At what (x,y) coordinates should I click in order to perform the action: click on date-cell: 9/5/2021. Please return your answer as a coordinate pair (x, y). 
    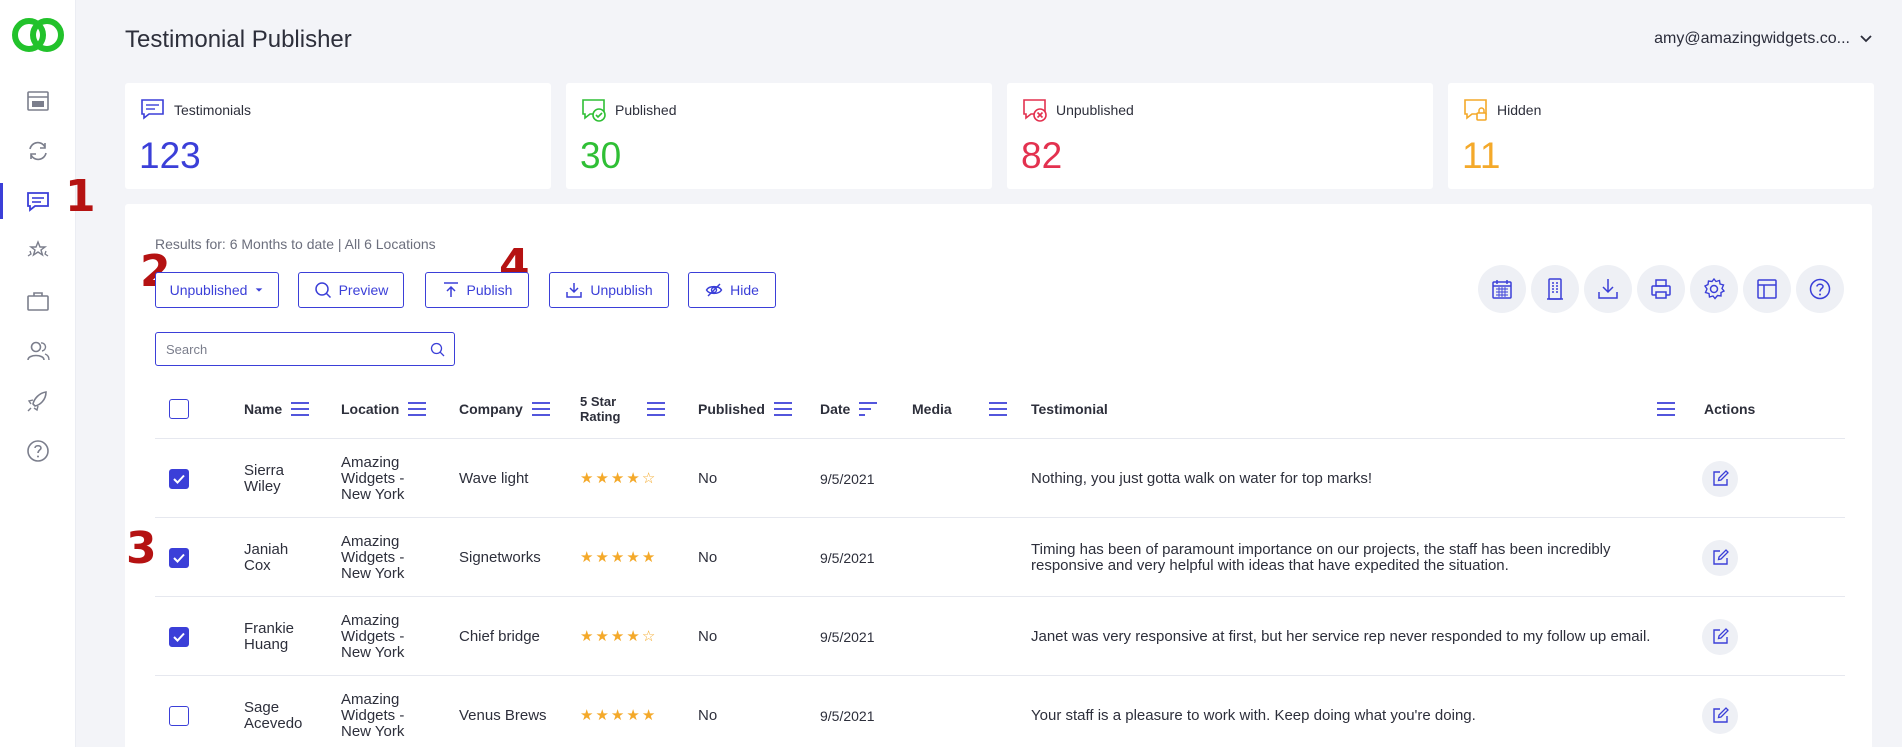
    Looking at the image, I should click on (847, 715).